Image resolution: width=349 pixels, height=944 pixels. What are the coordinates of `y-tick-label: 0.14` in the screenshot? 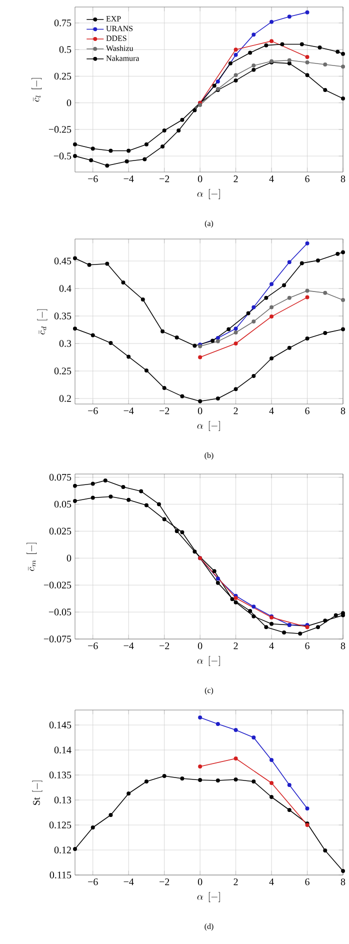 It's located at (63, 750).